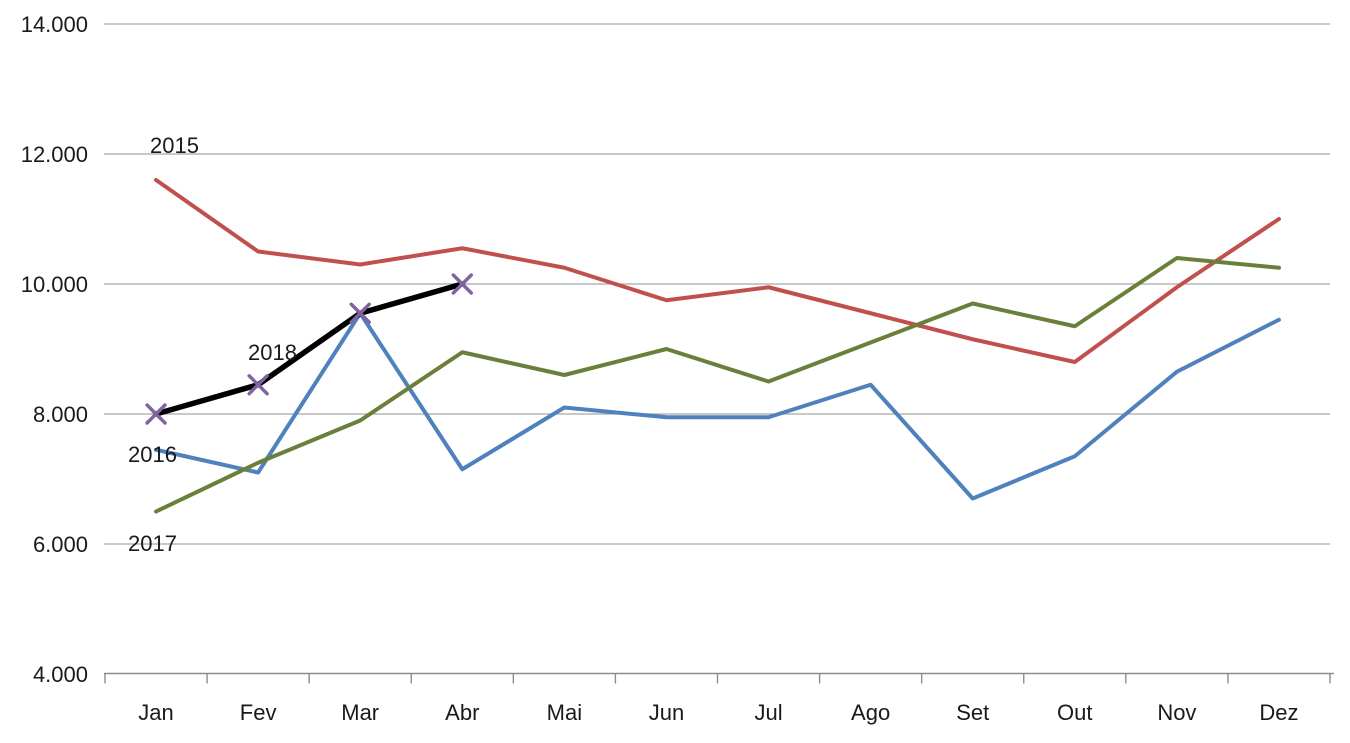 This screenshot has height=743, width=1350. I want to click on series-line-2018, so click(309, 349).